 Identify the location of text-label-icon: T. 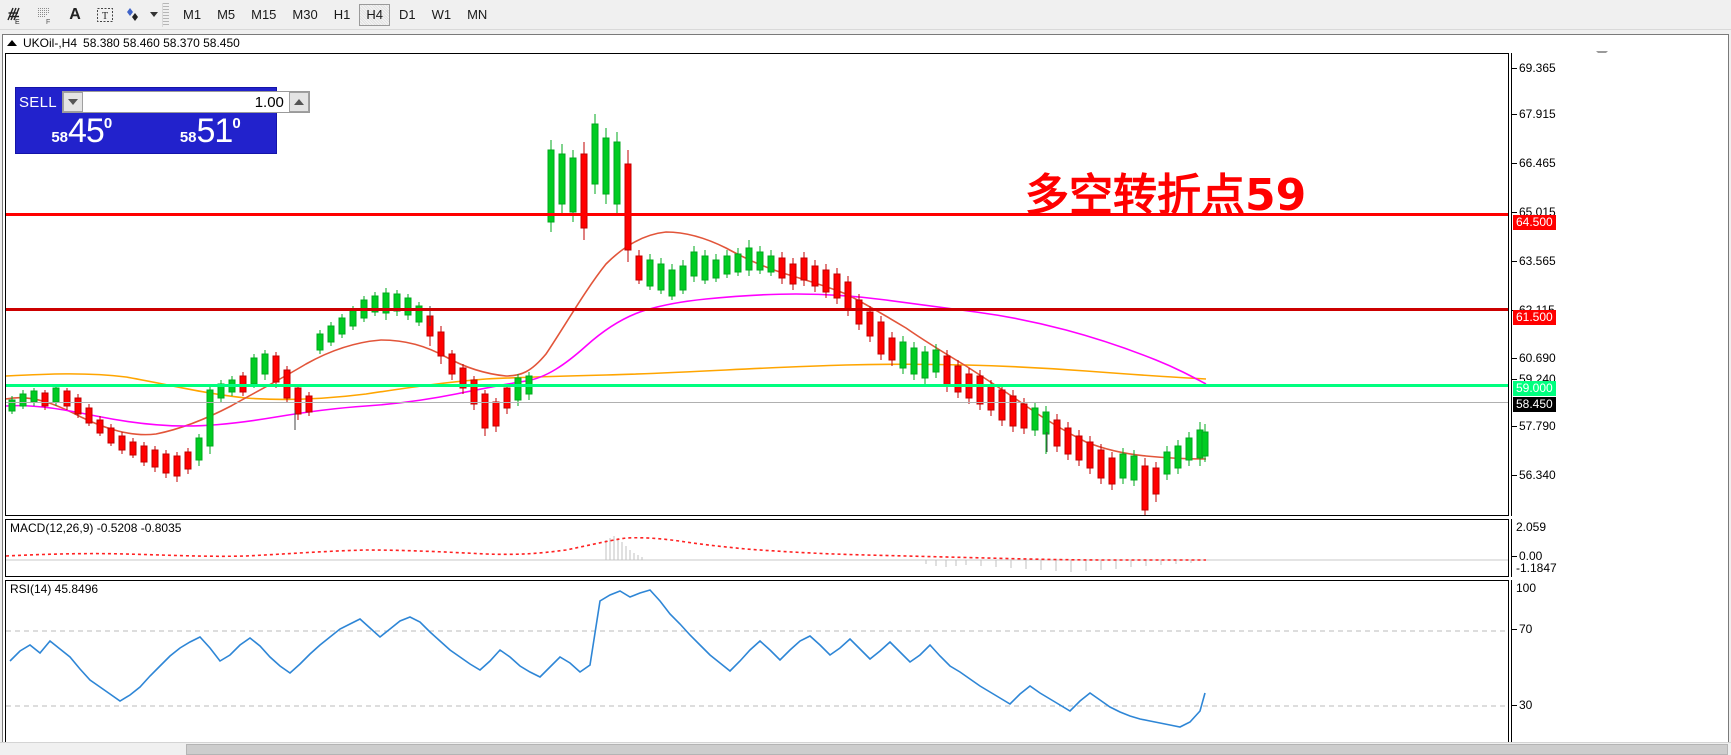
(105, 15).